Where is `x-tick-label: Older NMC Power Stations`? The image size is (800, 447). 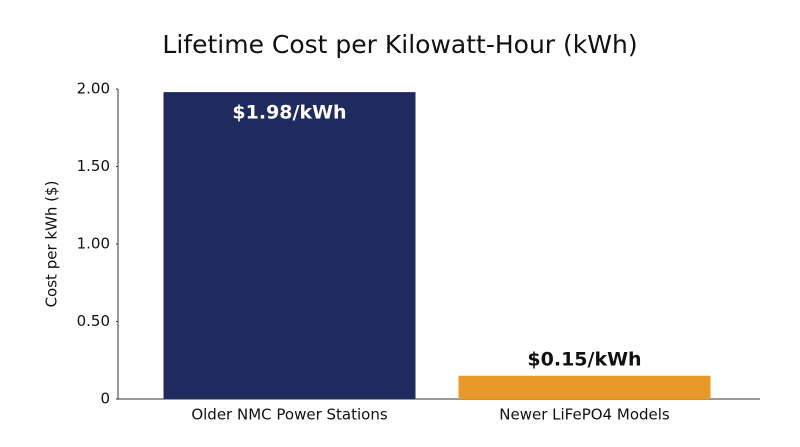 x-tick-label: Older NMC Power Stations is located at coordinates (289, 415).